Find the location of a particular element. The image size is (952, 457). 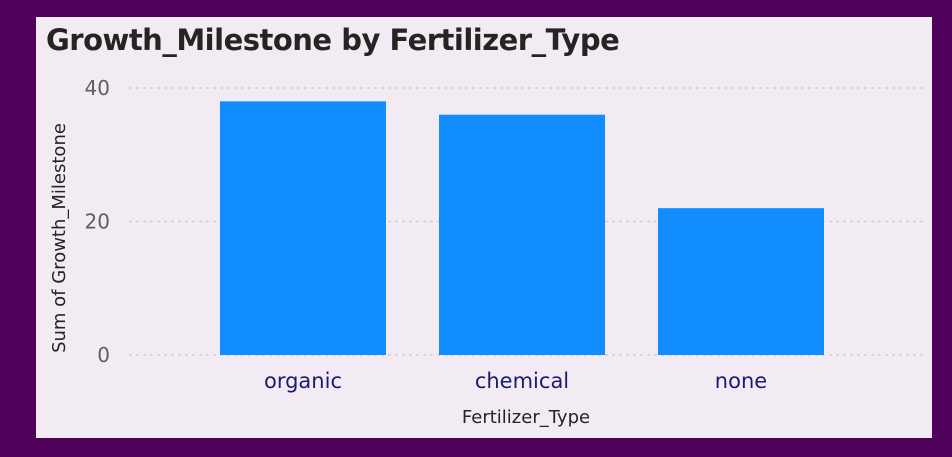

x-axis-title: Fertilizer_Type is located at coordinates (526, 417).